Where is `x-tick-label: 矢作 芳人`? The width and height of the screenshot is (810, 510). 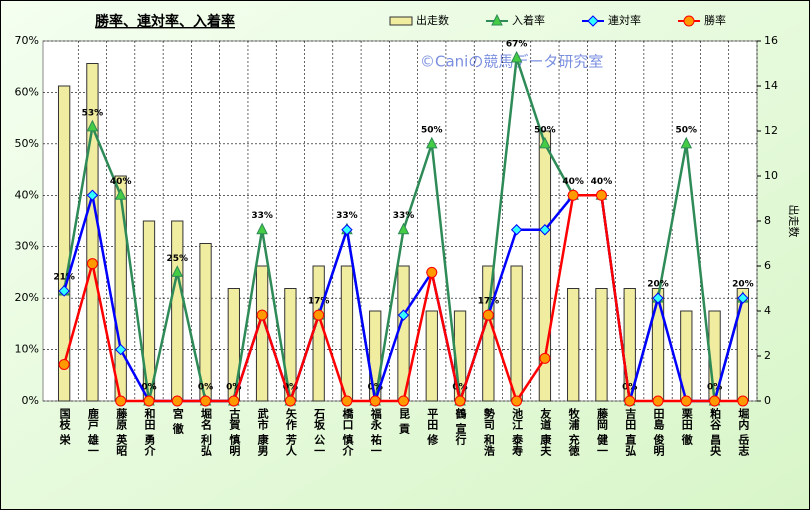
x-tick-label: 矢作 芳人 is located at coordinates (290, 431).